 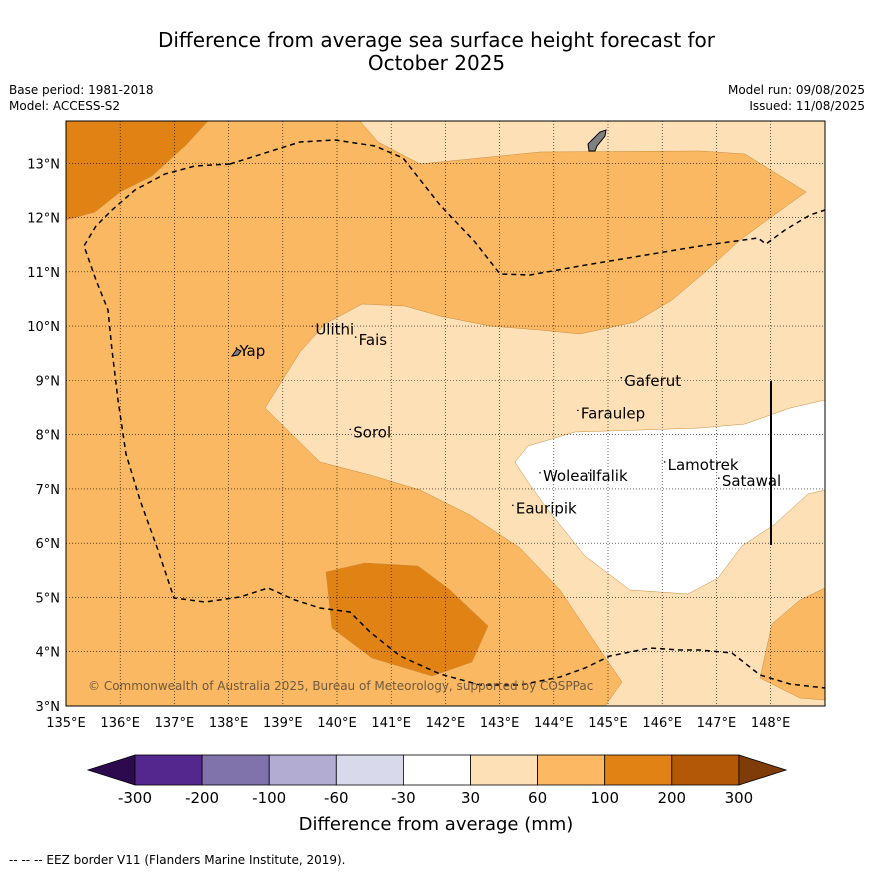 I want to click on place-label: Woleai, so click(x=568, y=476).